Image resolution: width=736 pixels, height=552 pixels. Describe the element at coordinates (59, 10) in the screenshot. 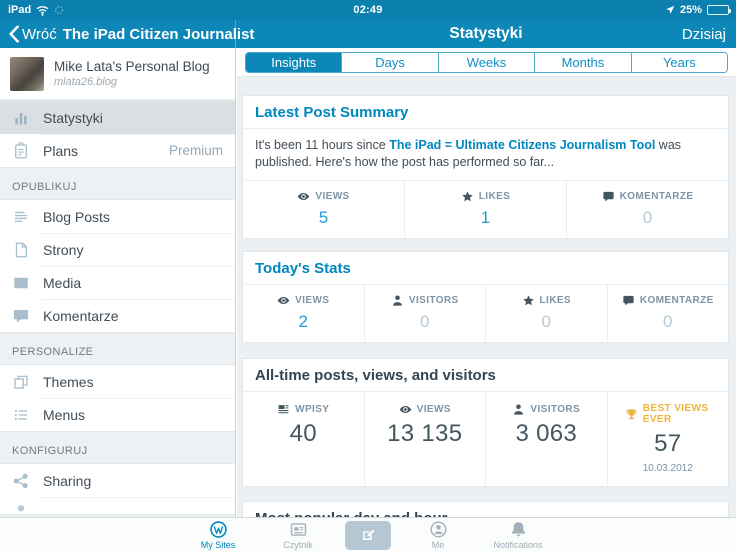

I see `network-activity-spinner-icon` at that location.